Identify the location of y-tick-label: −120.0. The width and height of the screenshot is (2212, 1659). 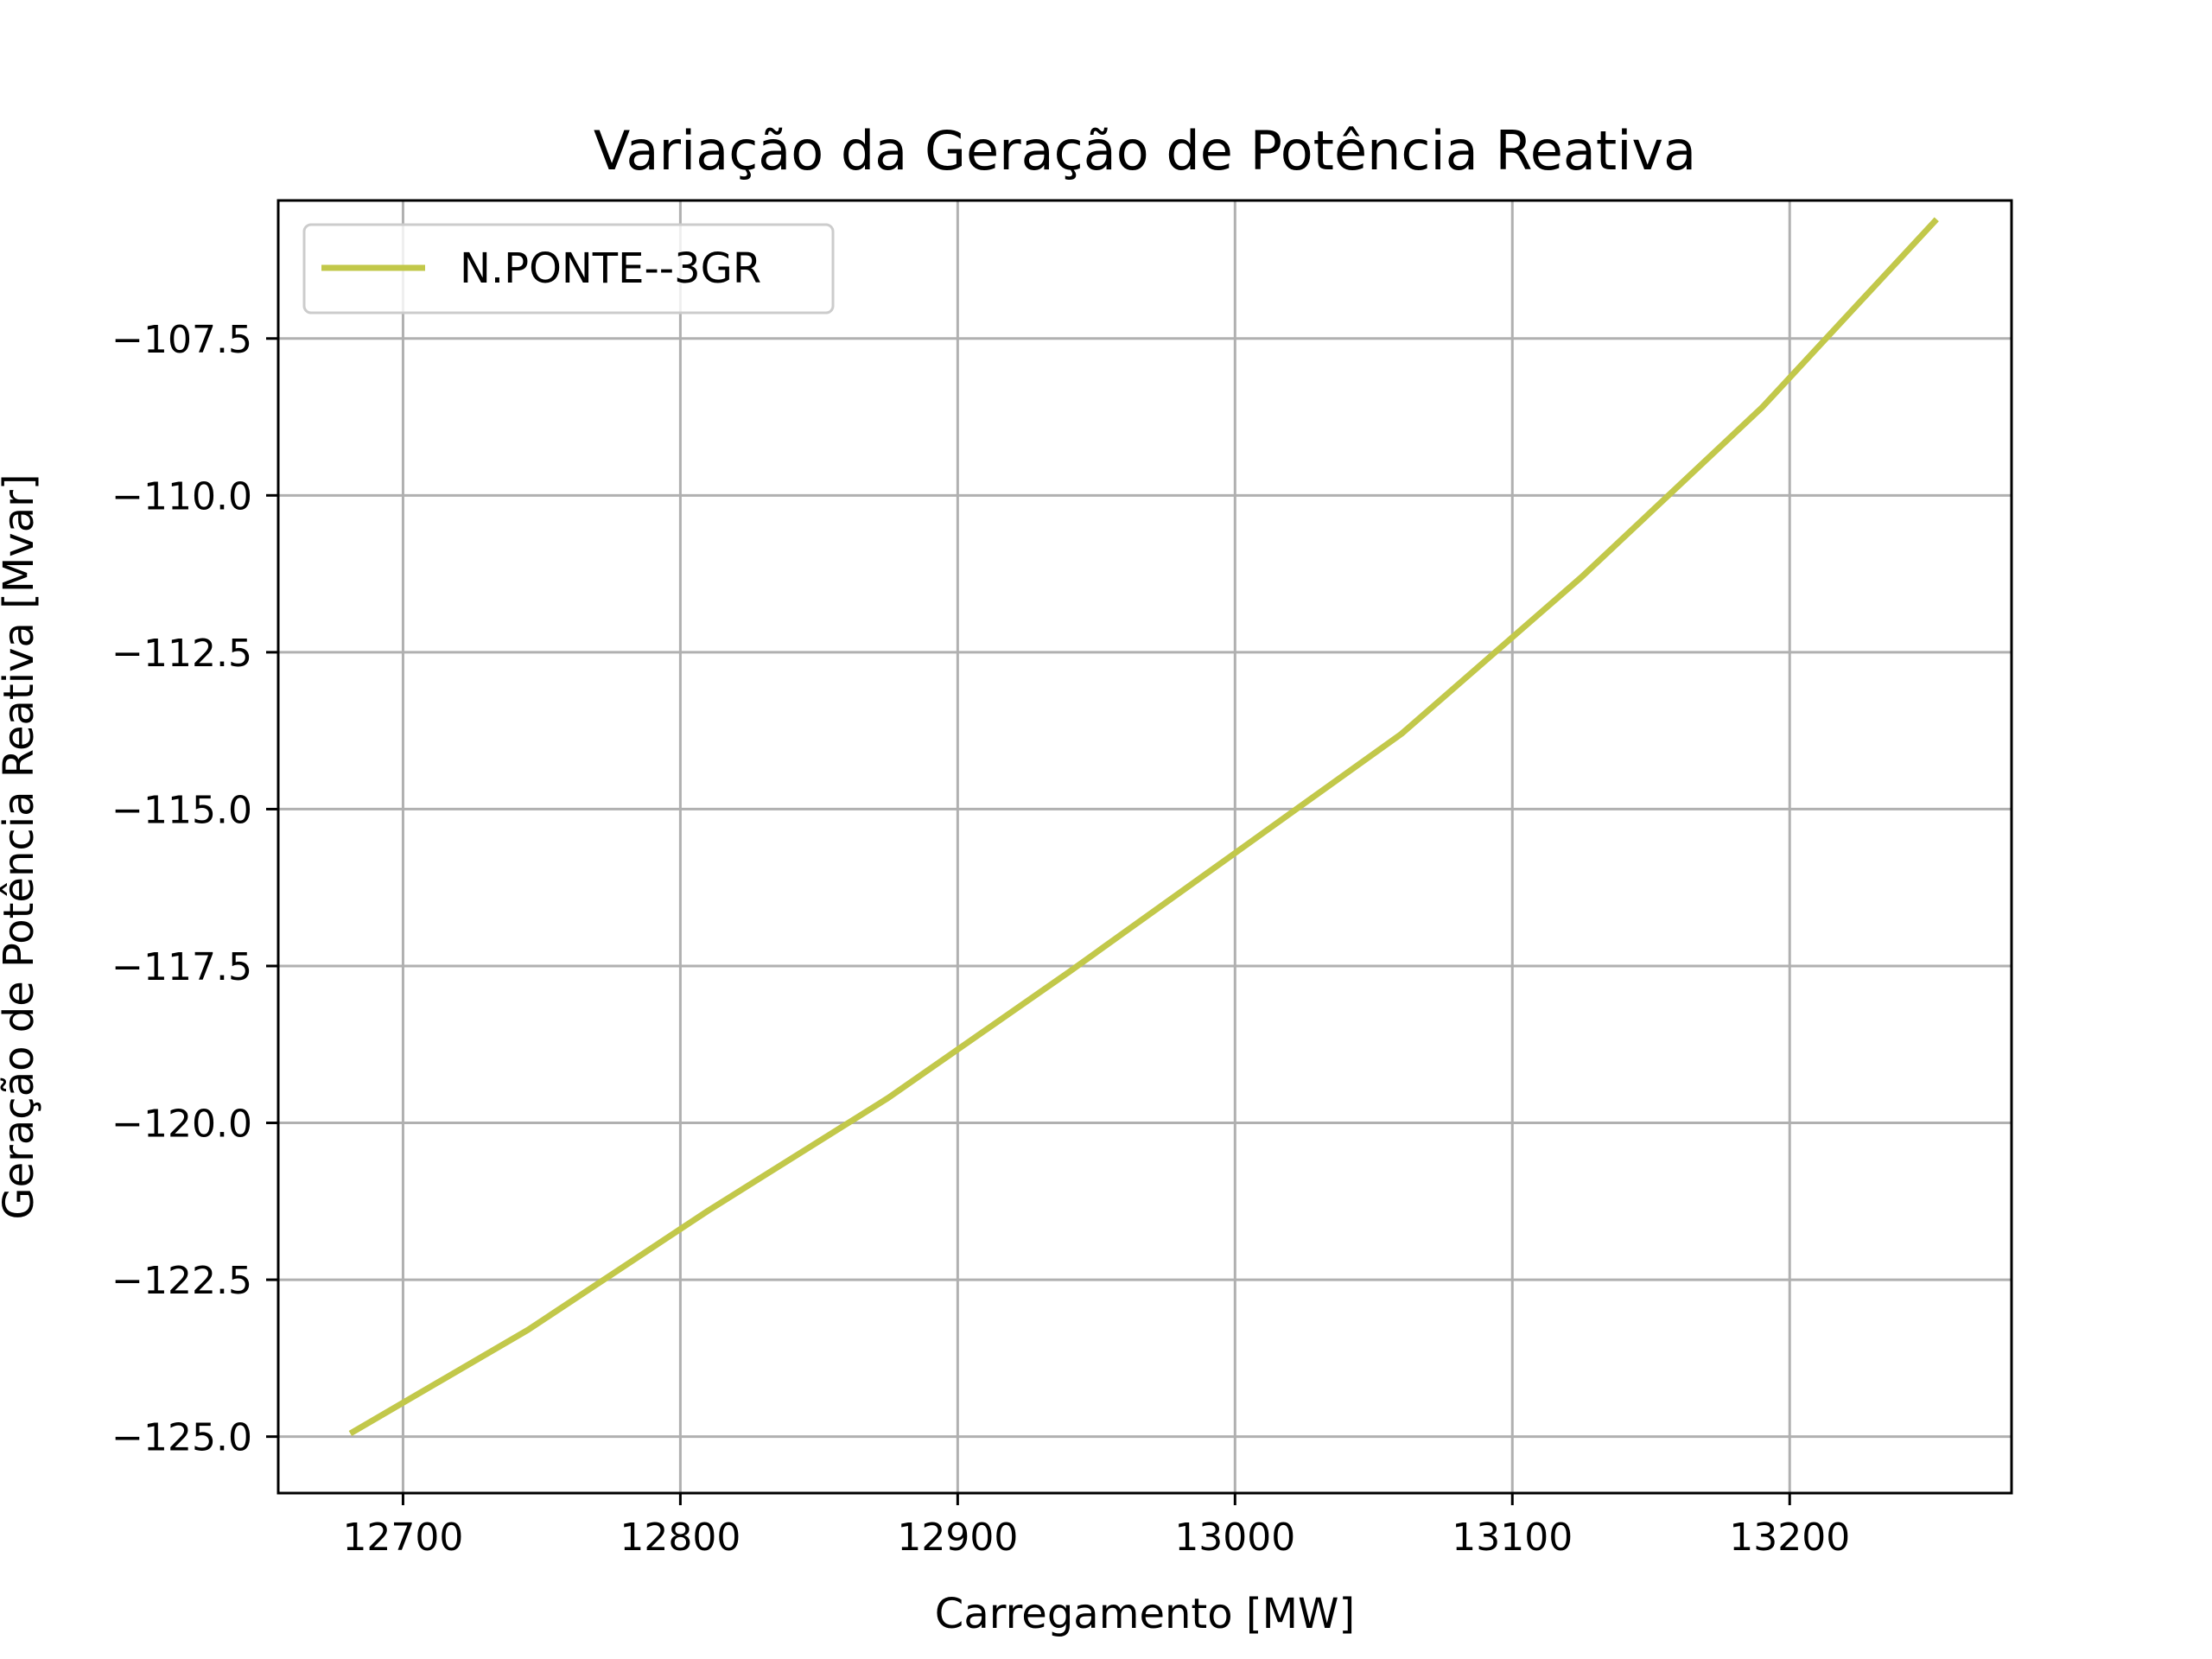
(181, 1125).